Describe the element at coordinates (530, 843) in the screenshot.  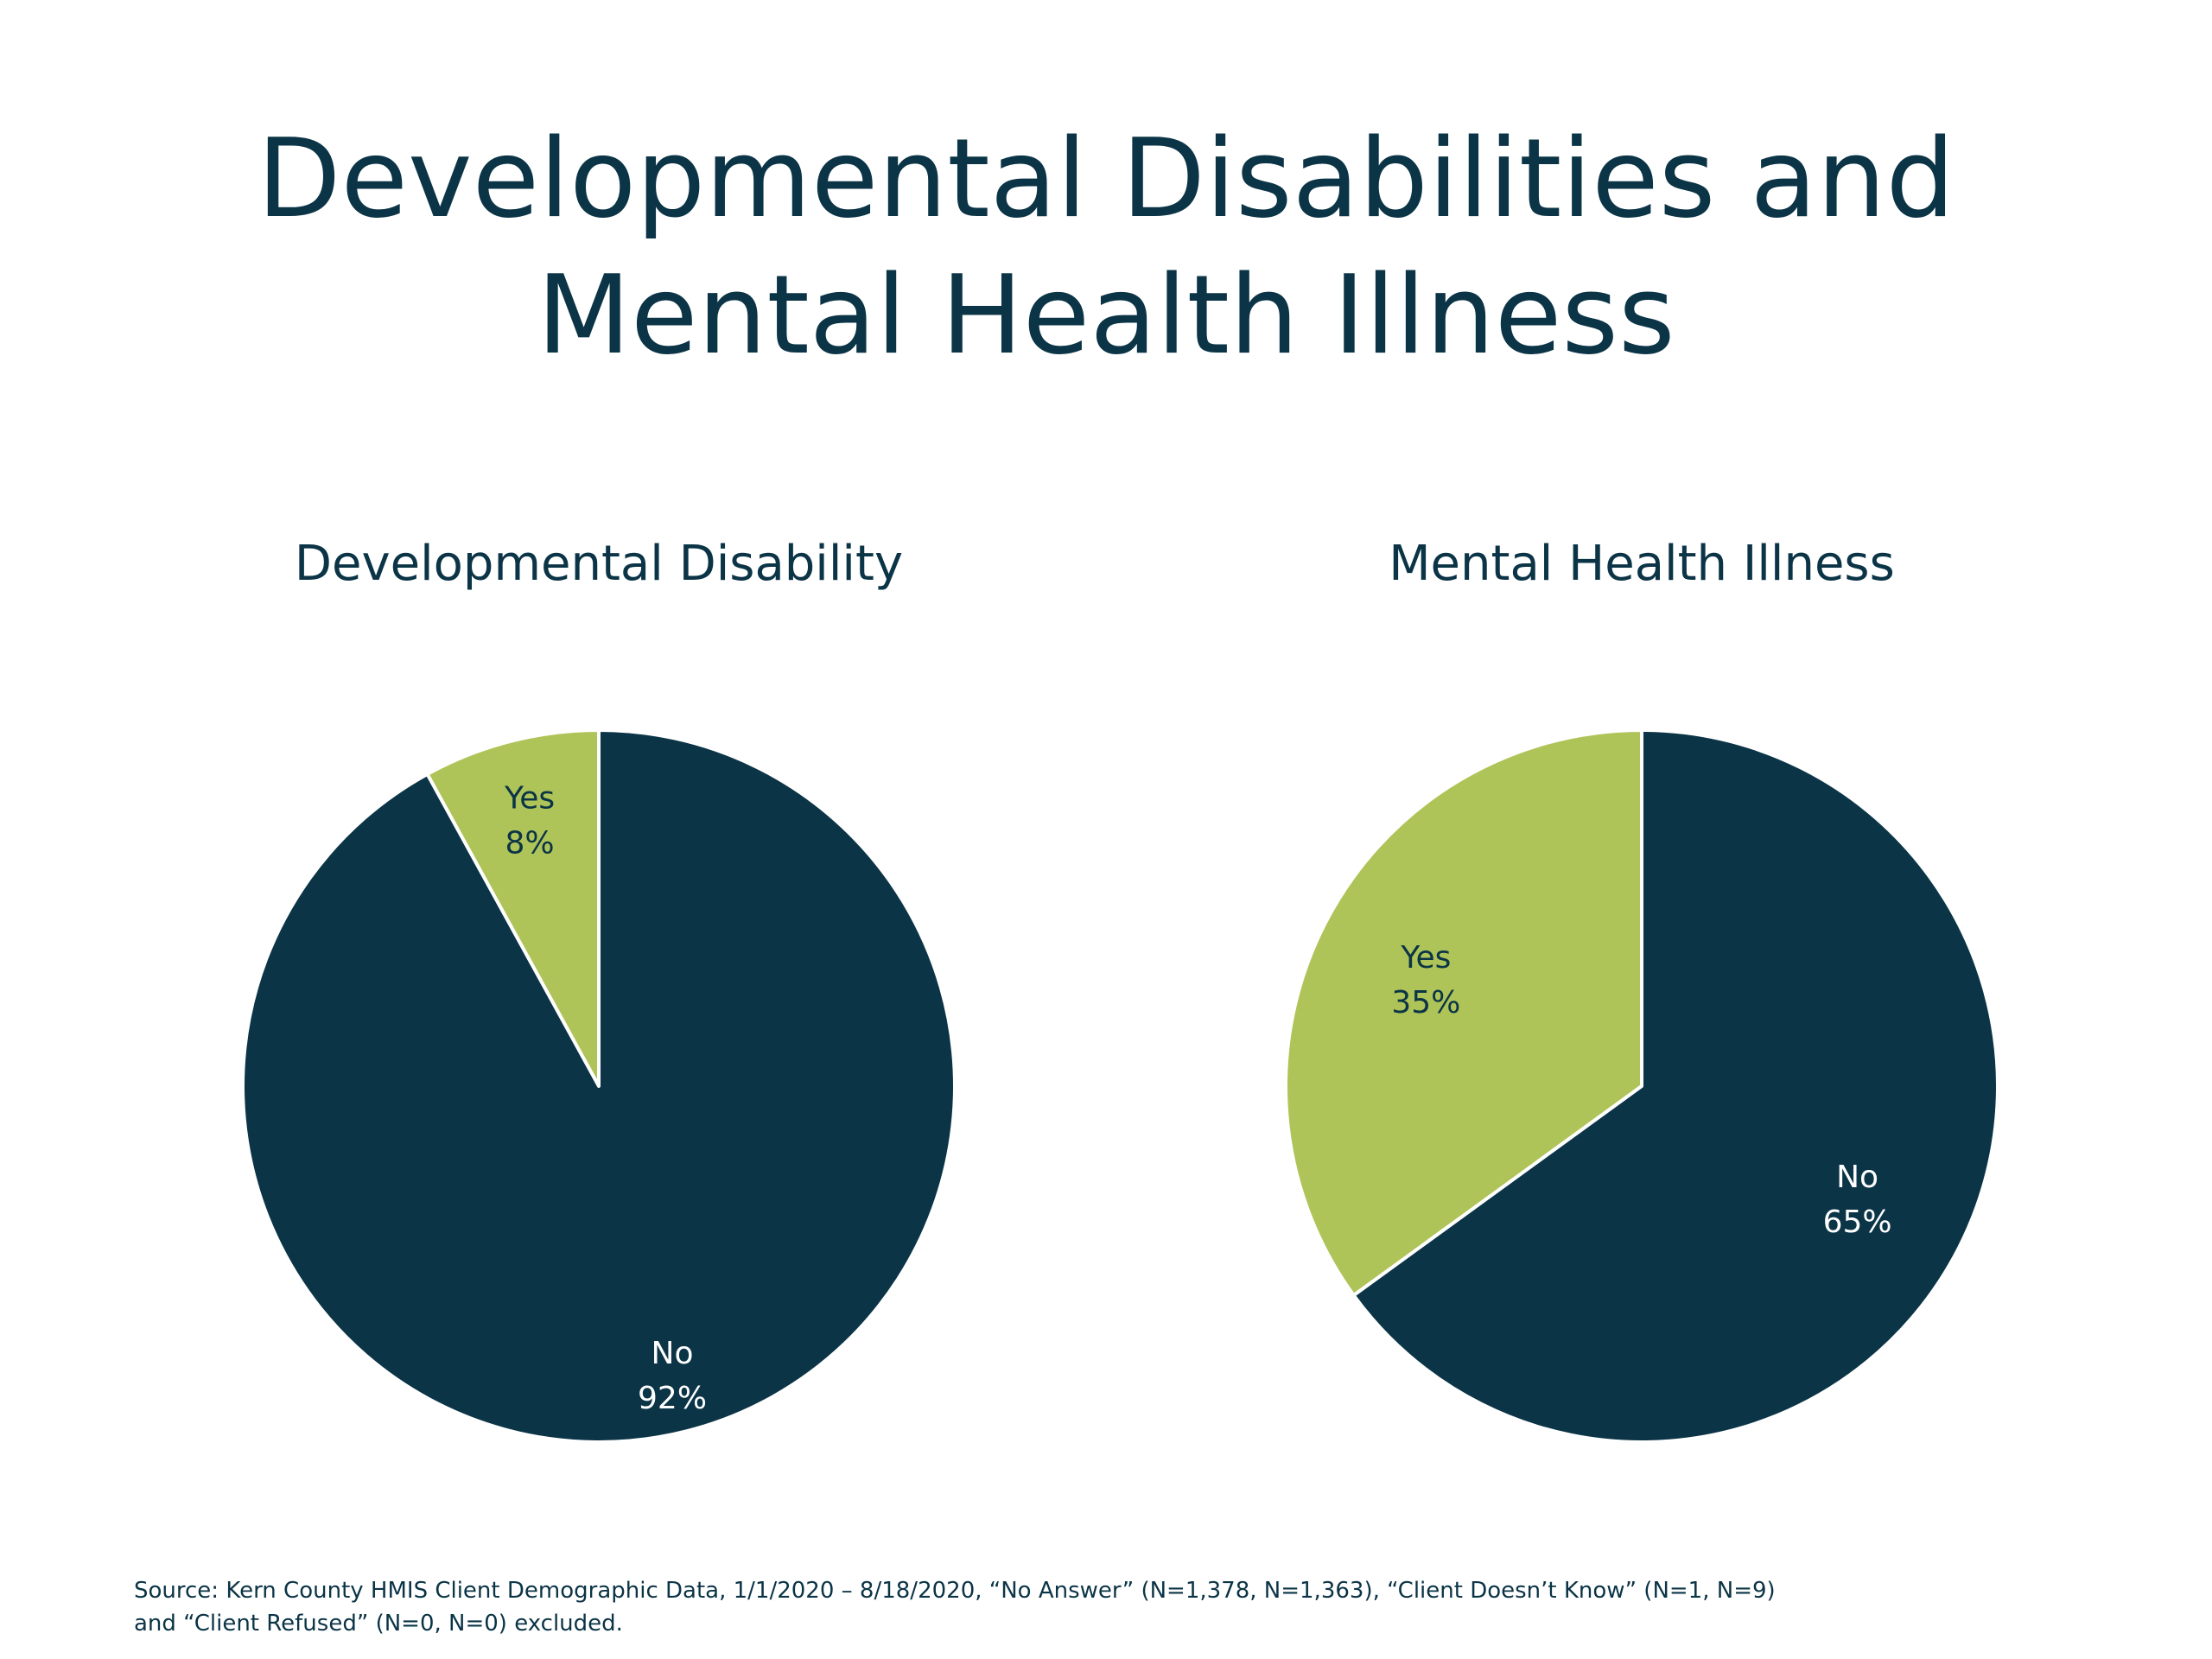
I see `developmental-disability-label-yes-value: 8%` at that location.